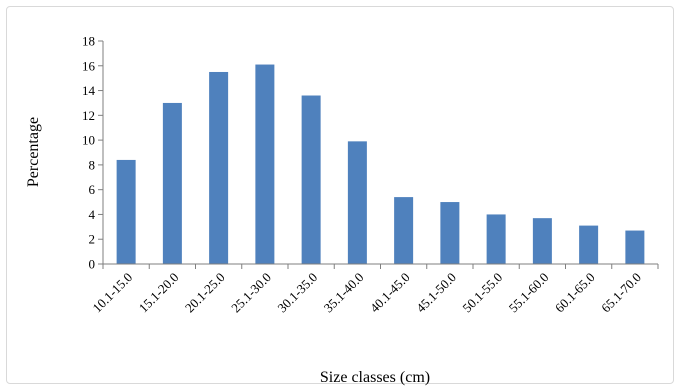  I want to click on y-tick-label: 8, so click(92, 164).